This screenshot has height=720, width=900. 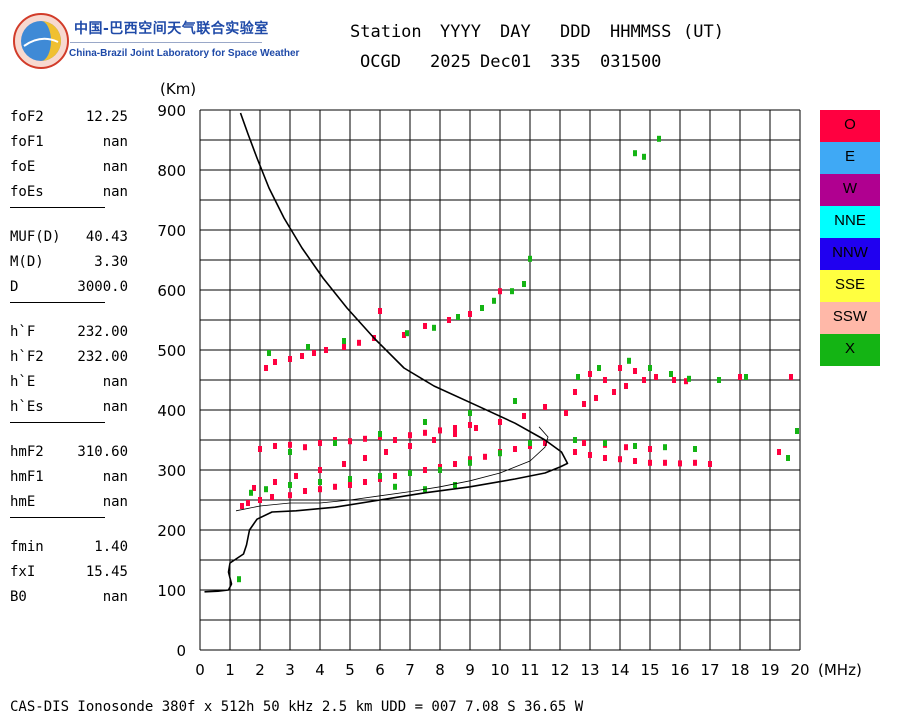 I want to click on x-tick-label: 2, so click(x=260, y=670).